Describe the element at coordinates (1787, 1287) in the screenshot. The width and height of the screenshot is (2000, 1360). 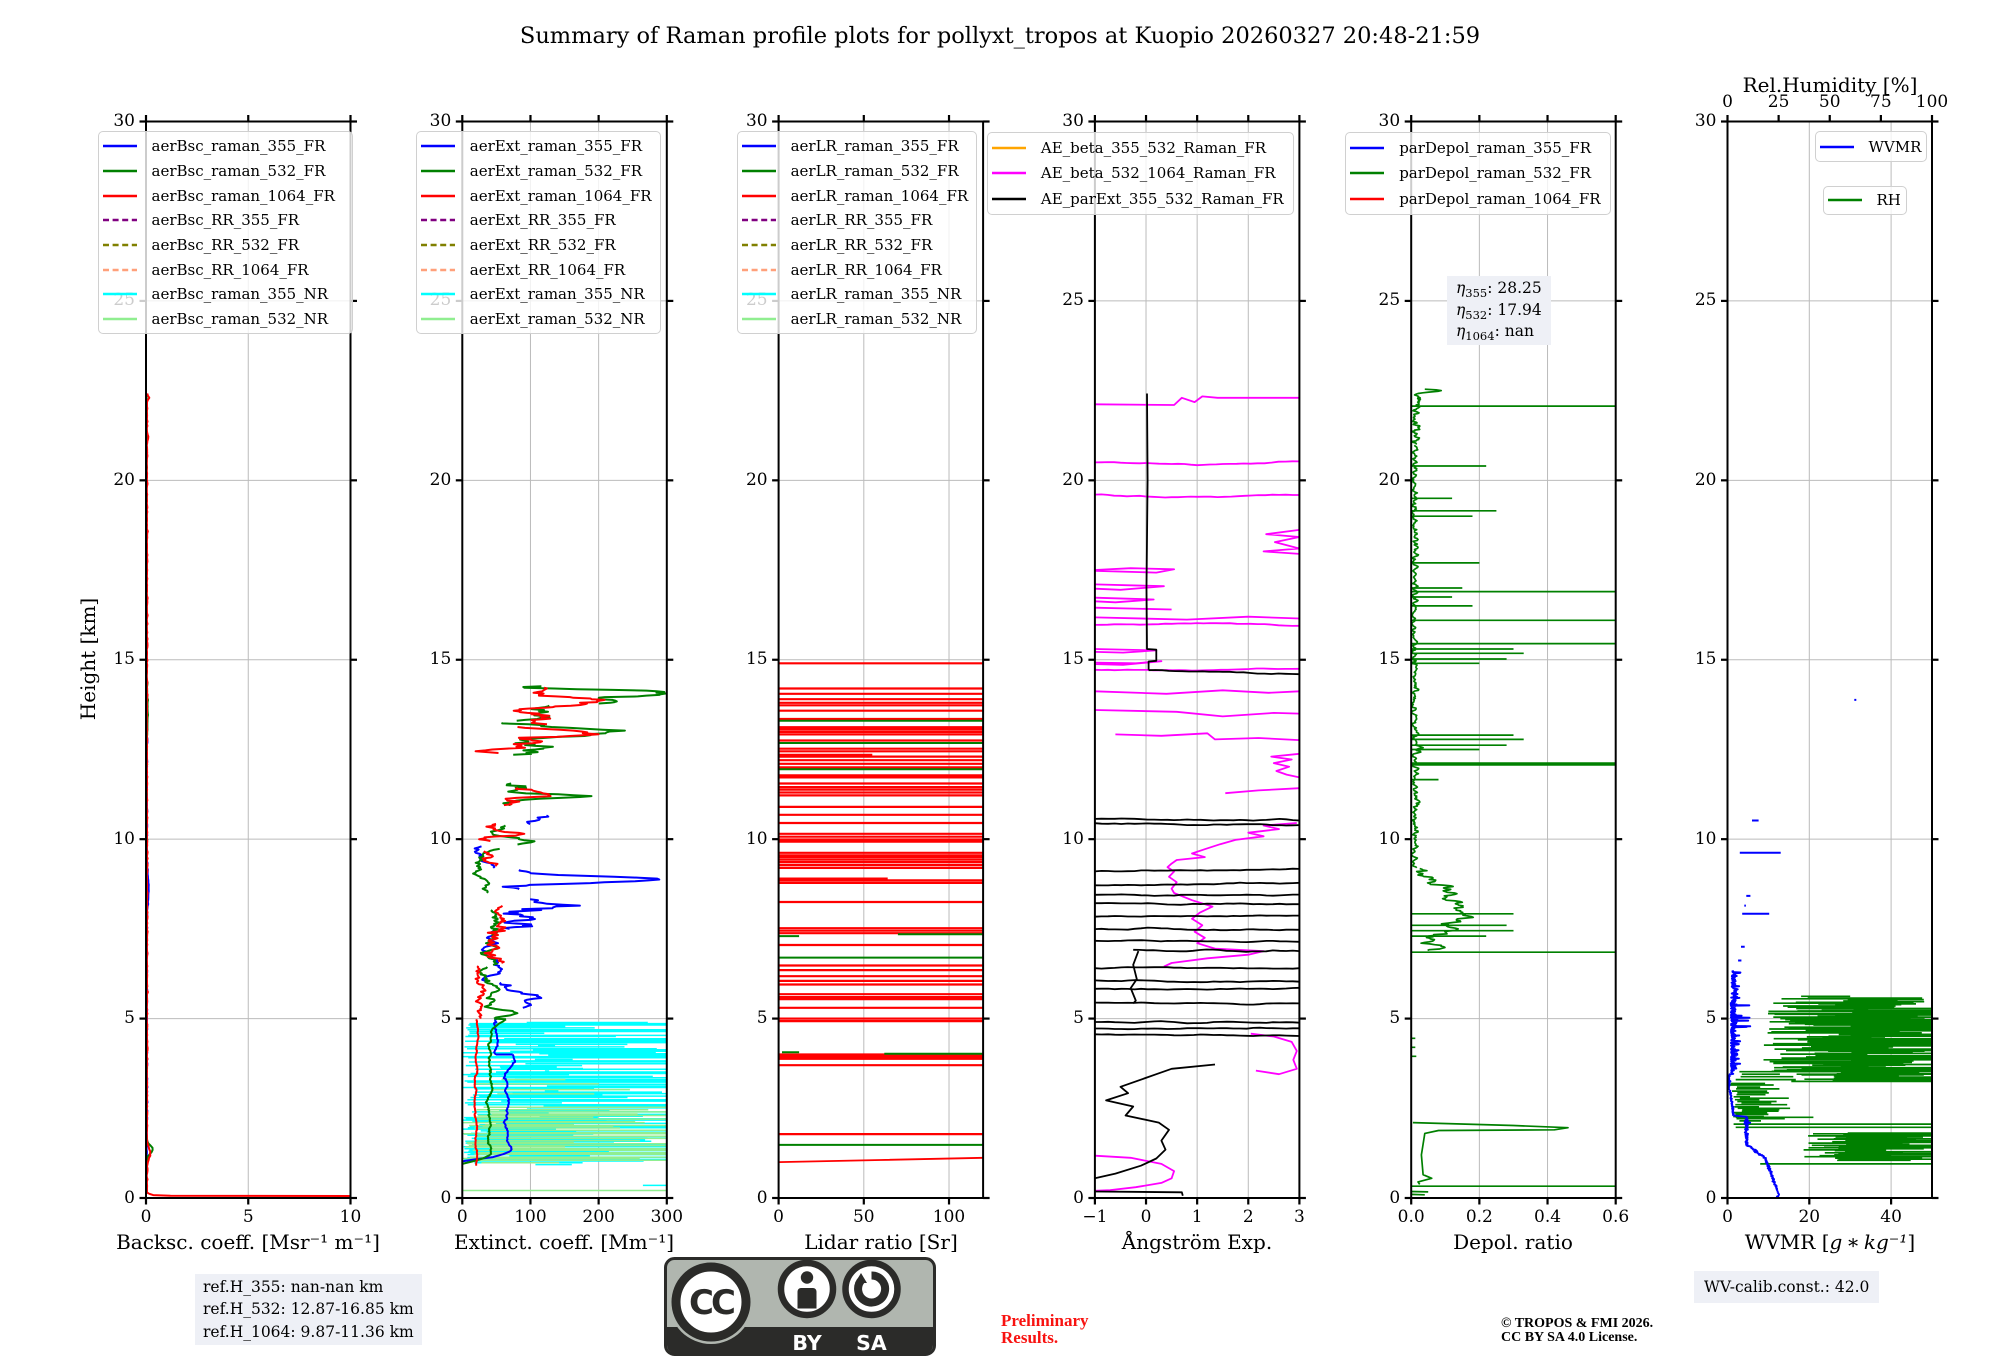
I see `wv-calib-annotation: WV-calib.const.: 42.0` at that location.